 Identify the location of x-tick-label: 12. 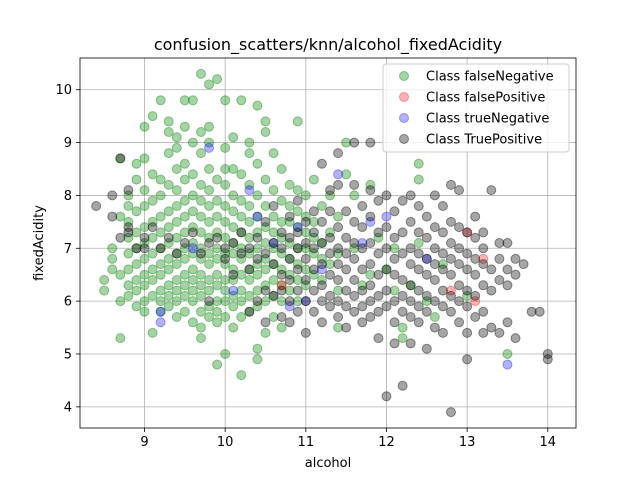
(386, 442).